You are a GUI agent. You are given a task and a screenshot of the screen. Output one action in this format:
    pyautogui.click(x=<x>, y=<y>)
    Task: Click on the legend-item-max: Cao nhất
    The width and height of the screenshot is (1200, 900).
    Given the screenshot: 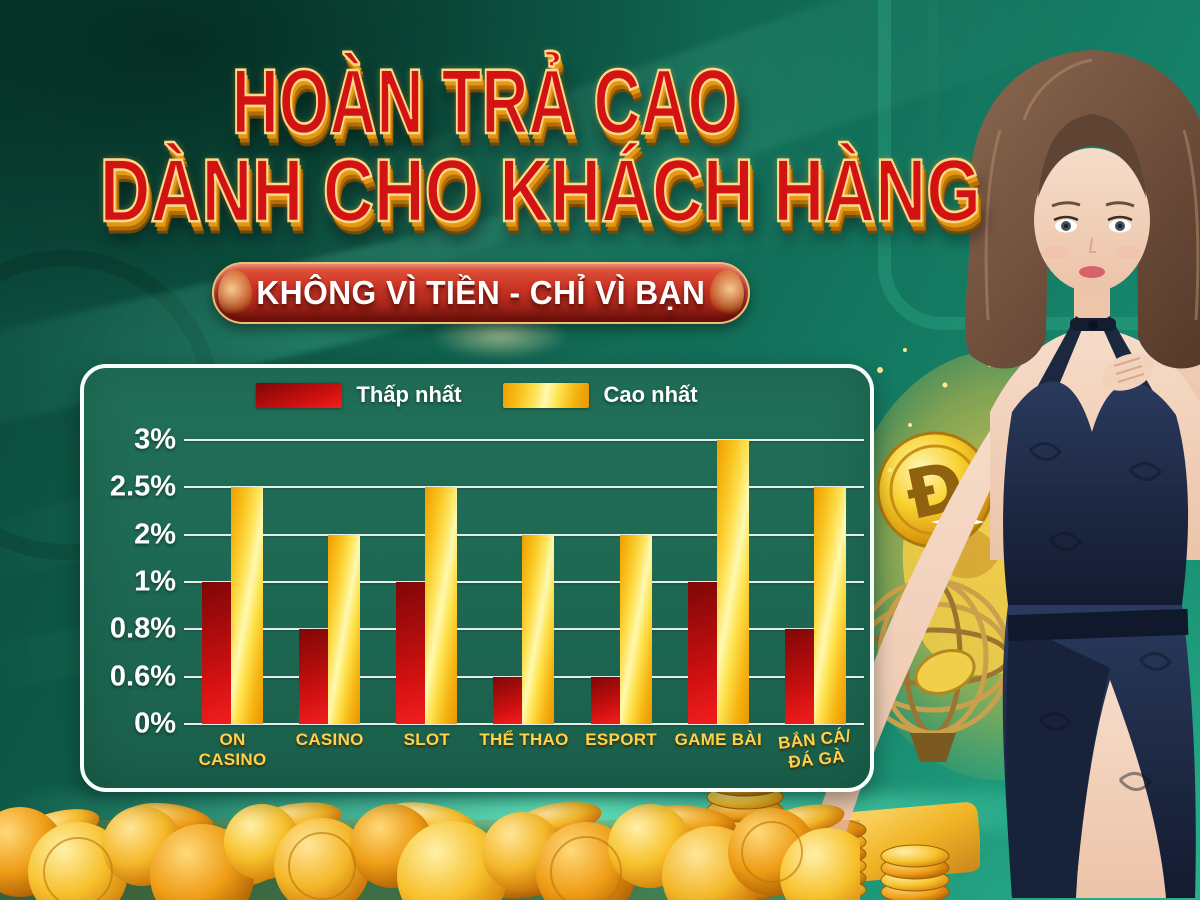 What is the action you would take?
    pyautogui.click(x=600, y=395)
    